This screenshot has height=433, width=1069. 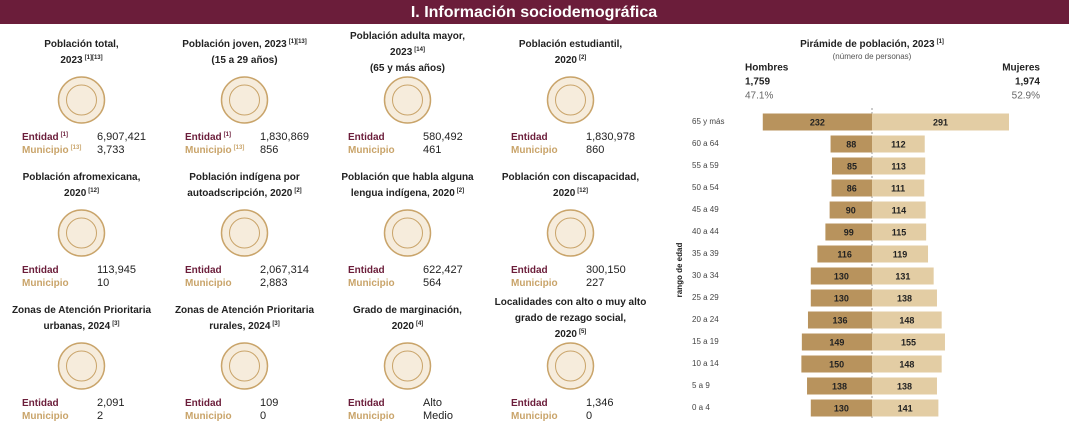 I want to click on reference: [13], so click(x=76, y=148).